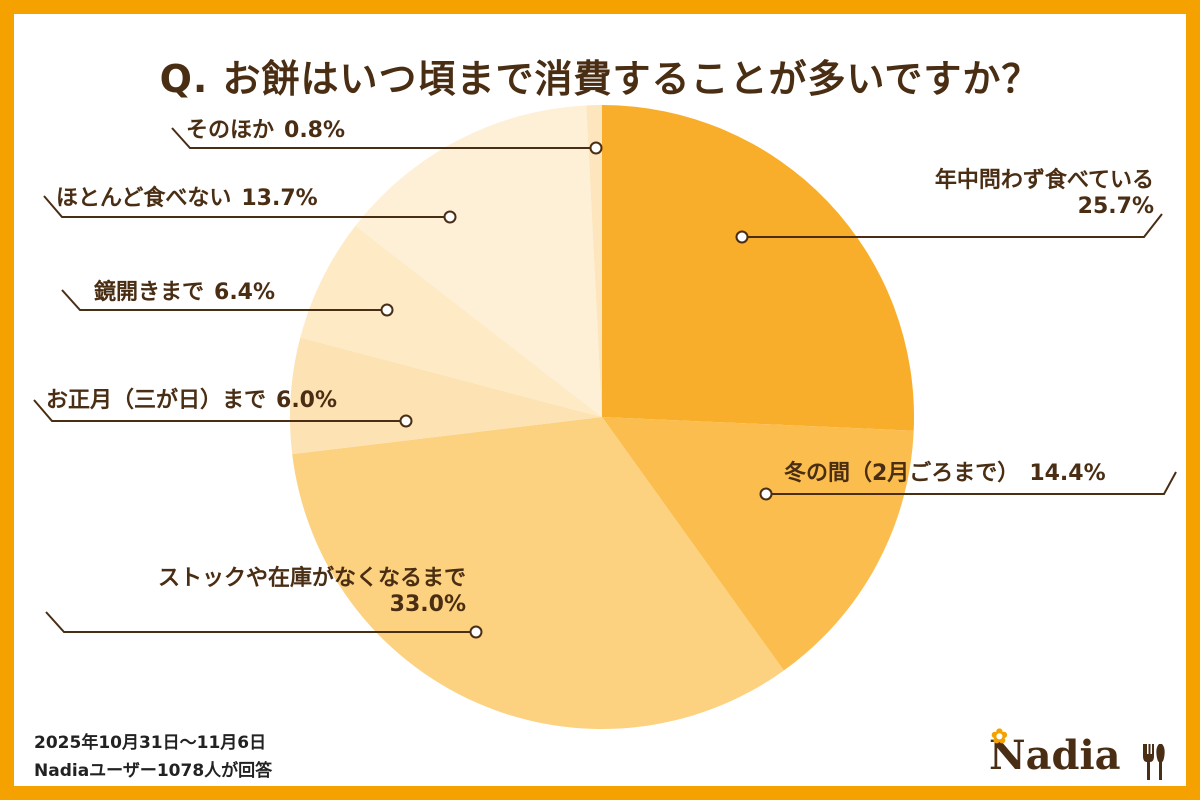  What do you see at coordinates (260, 592) in the screenshot?
I see `label-until-stock: ストックや在庫がなくなるまで 33.0%` at bounding box center [260, 592].